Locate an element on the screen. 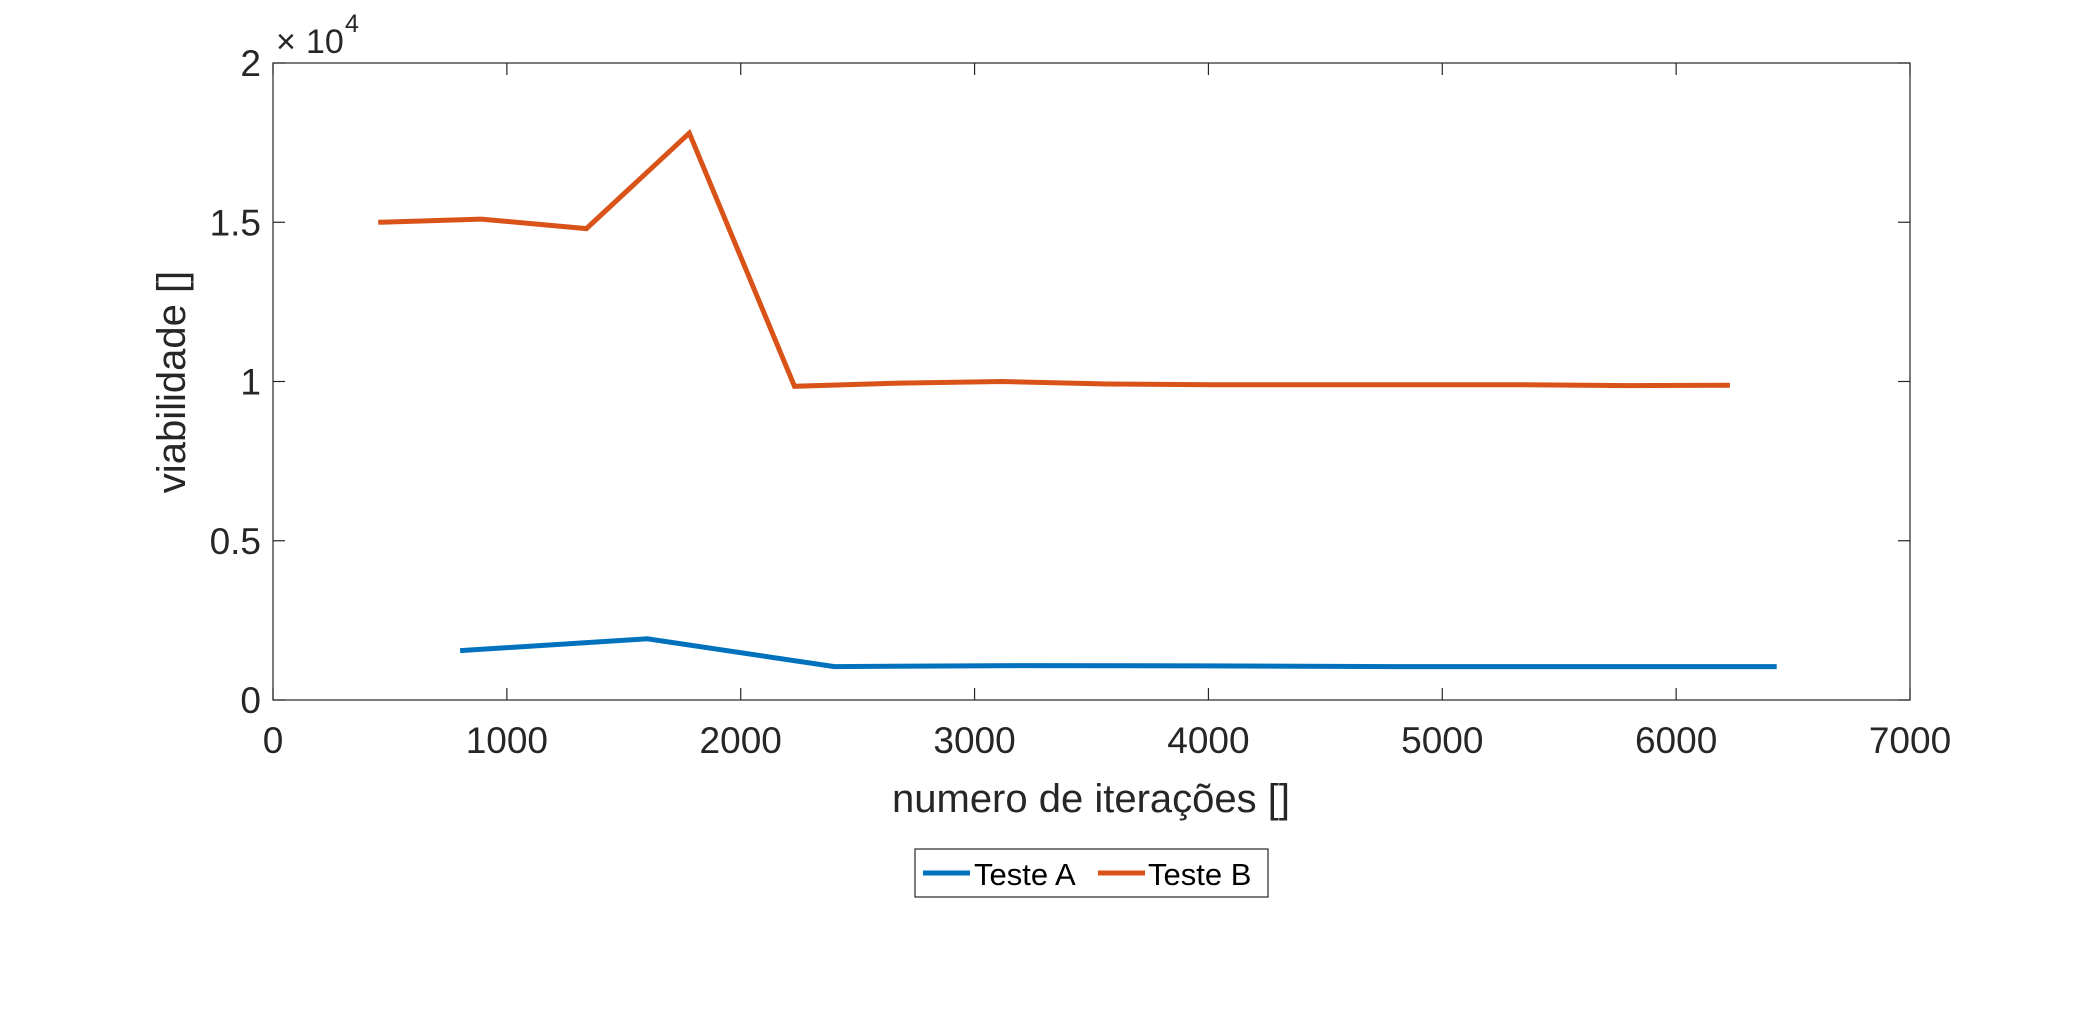 This screenshot has height=1017, width=2100. legend-label-teste-b: Teste B is located at coordinates (1199, 874).